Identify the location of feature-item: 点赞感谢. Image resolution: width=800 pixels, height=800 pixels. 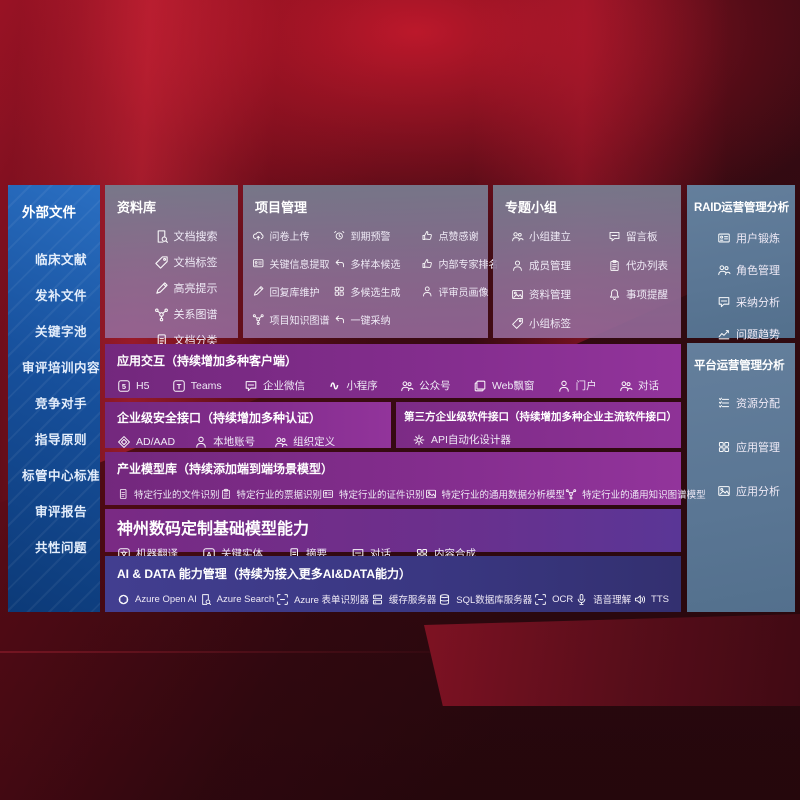
(460, 235).